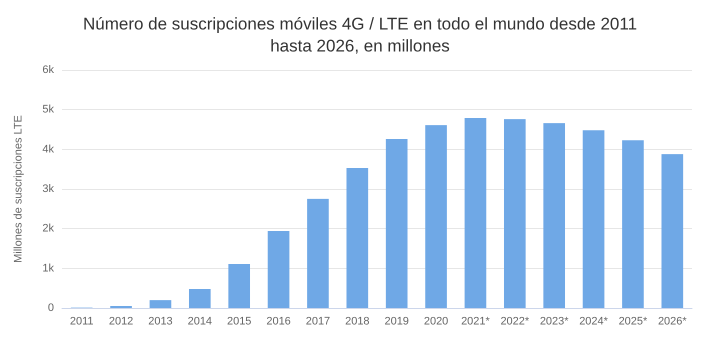  I want to click on x-tick-label: 2014, so click(200, 322).